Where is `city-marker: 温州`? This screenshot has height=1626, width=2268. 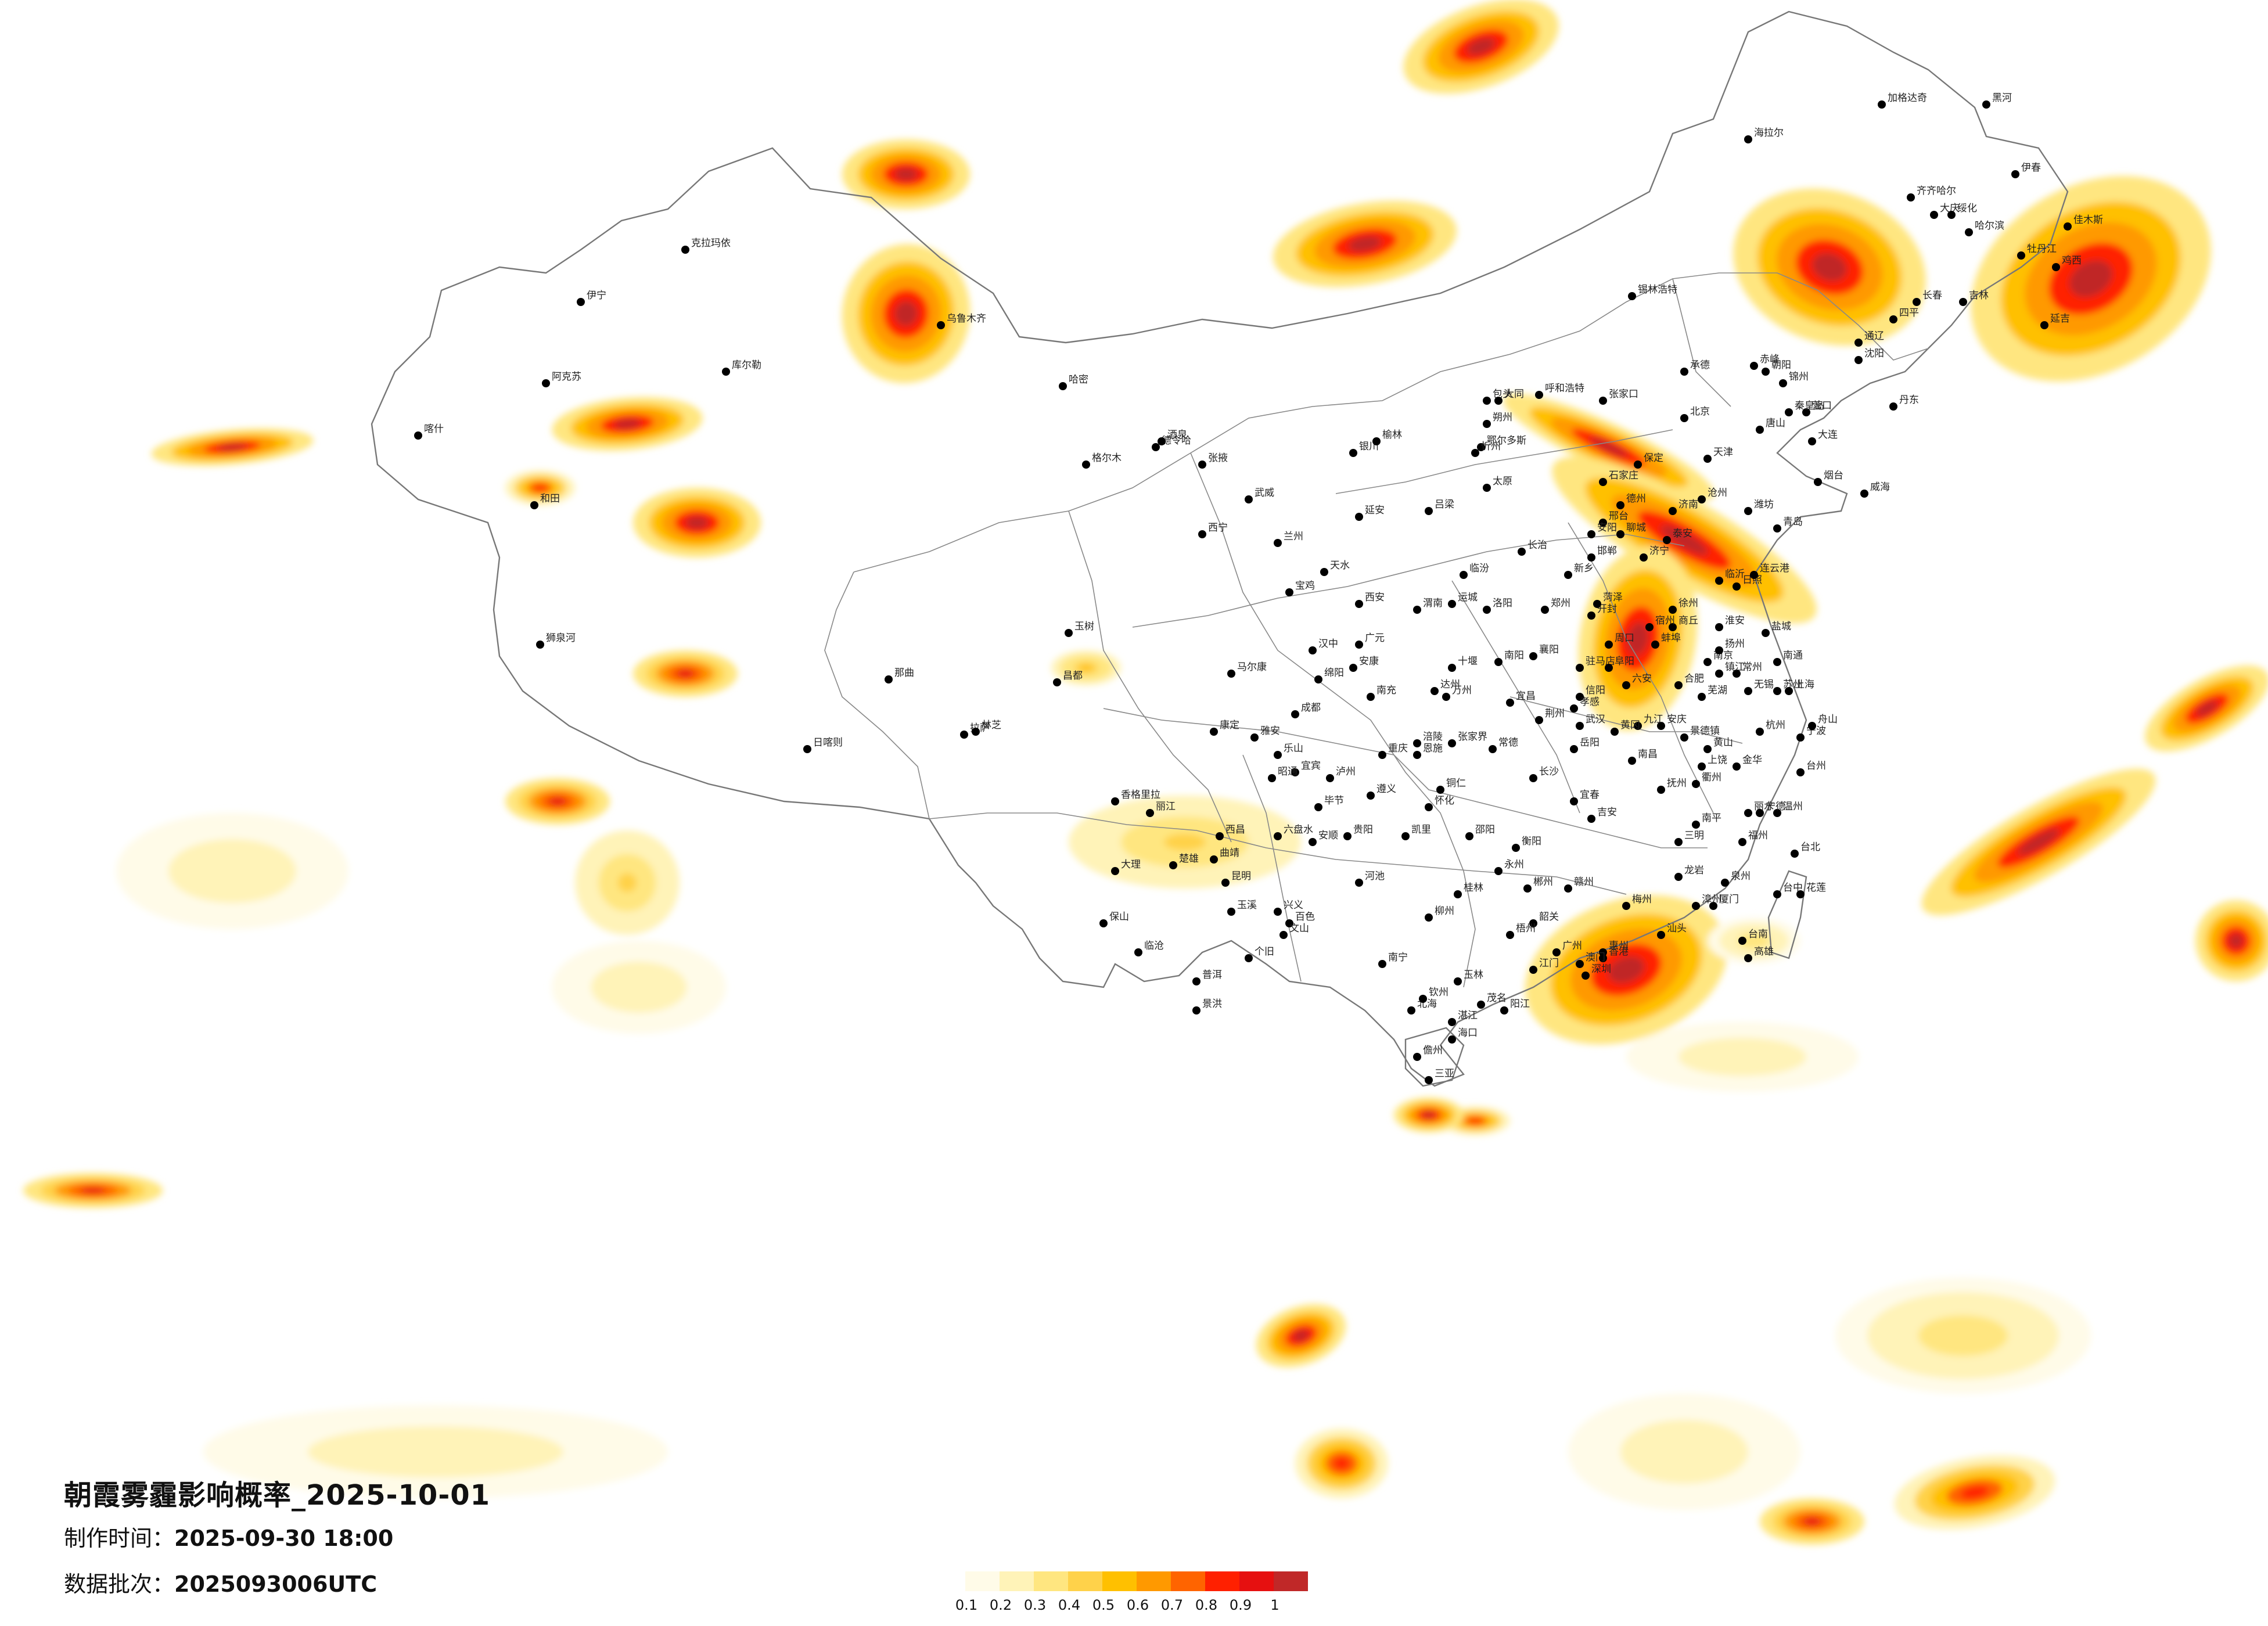
city-marker: 温州 is located at coordinates (1788, 809).